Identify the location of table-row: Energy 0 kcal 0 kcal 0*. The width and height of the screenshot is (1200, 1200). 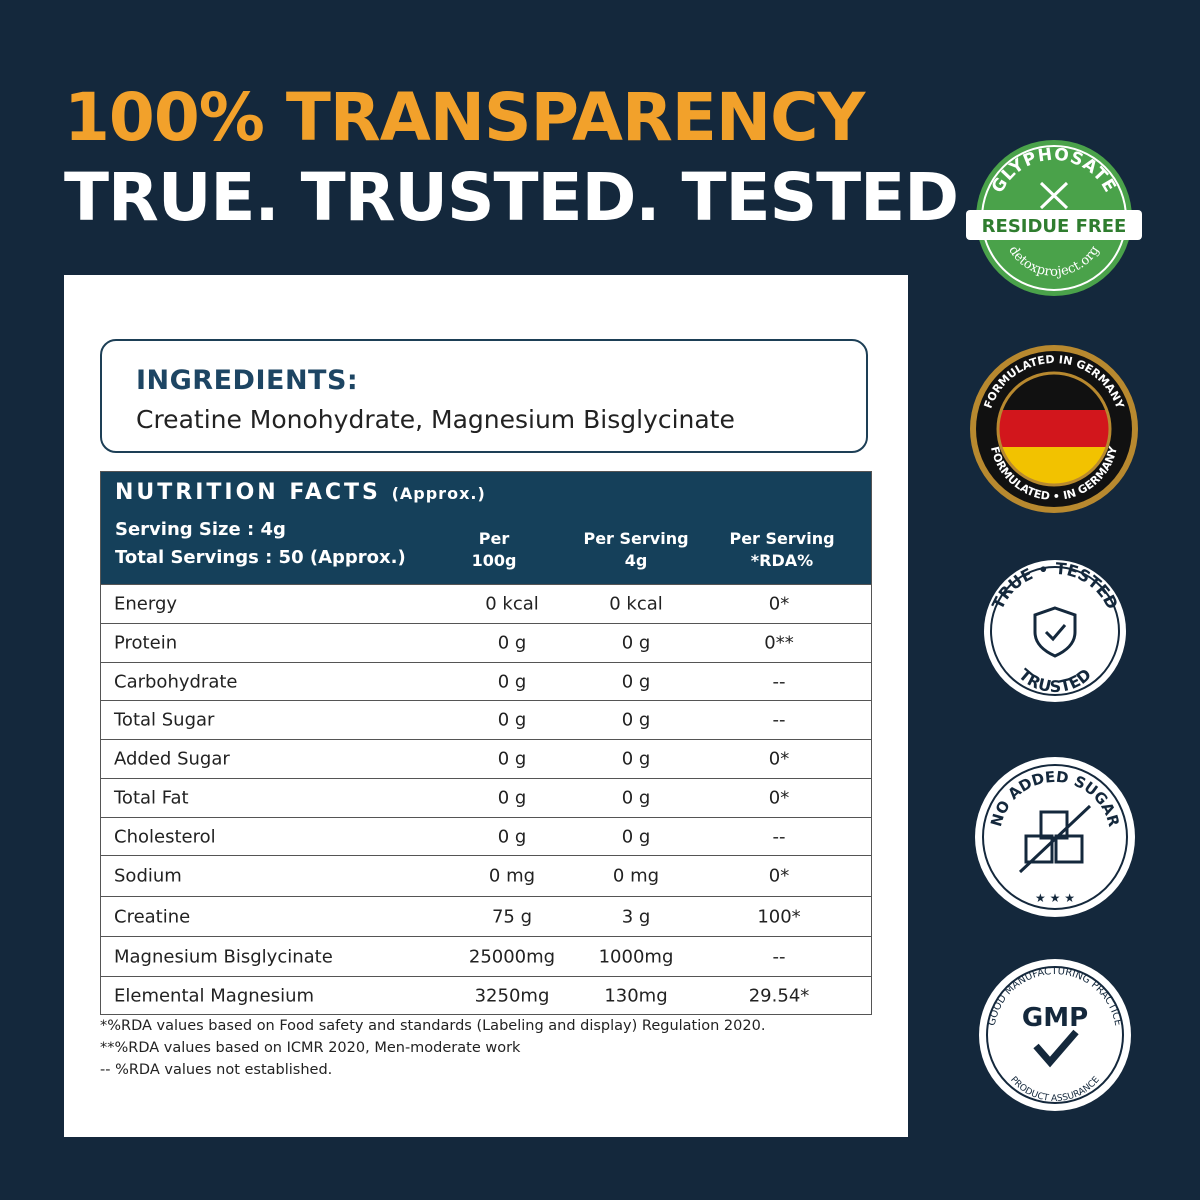
(486, 603).